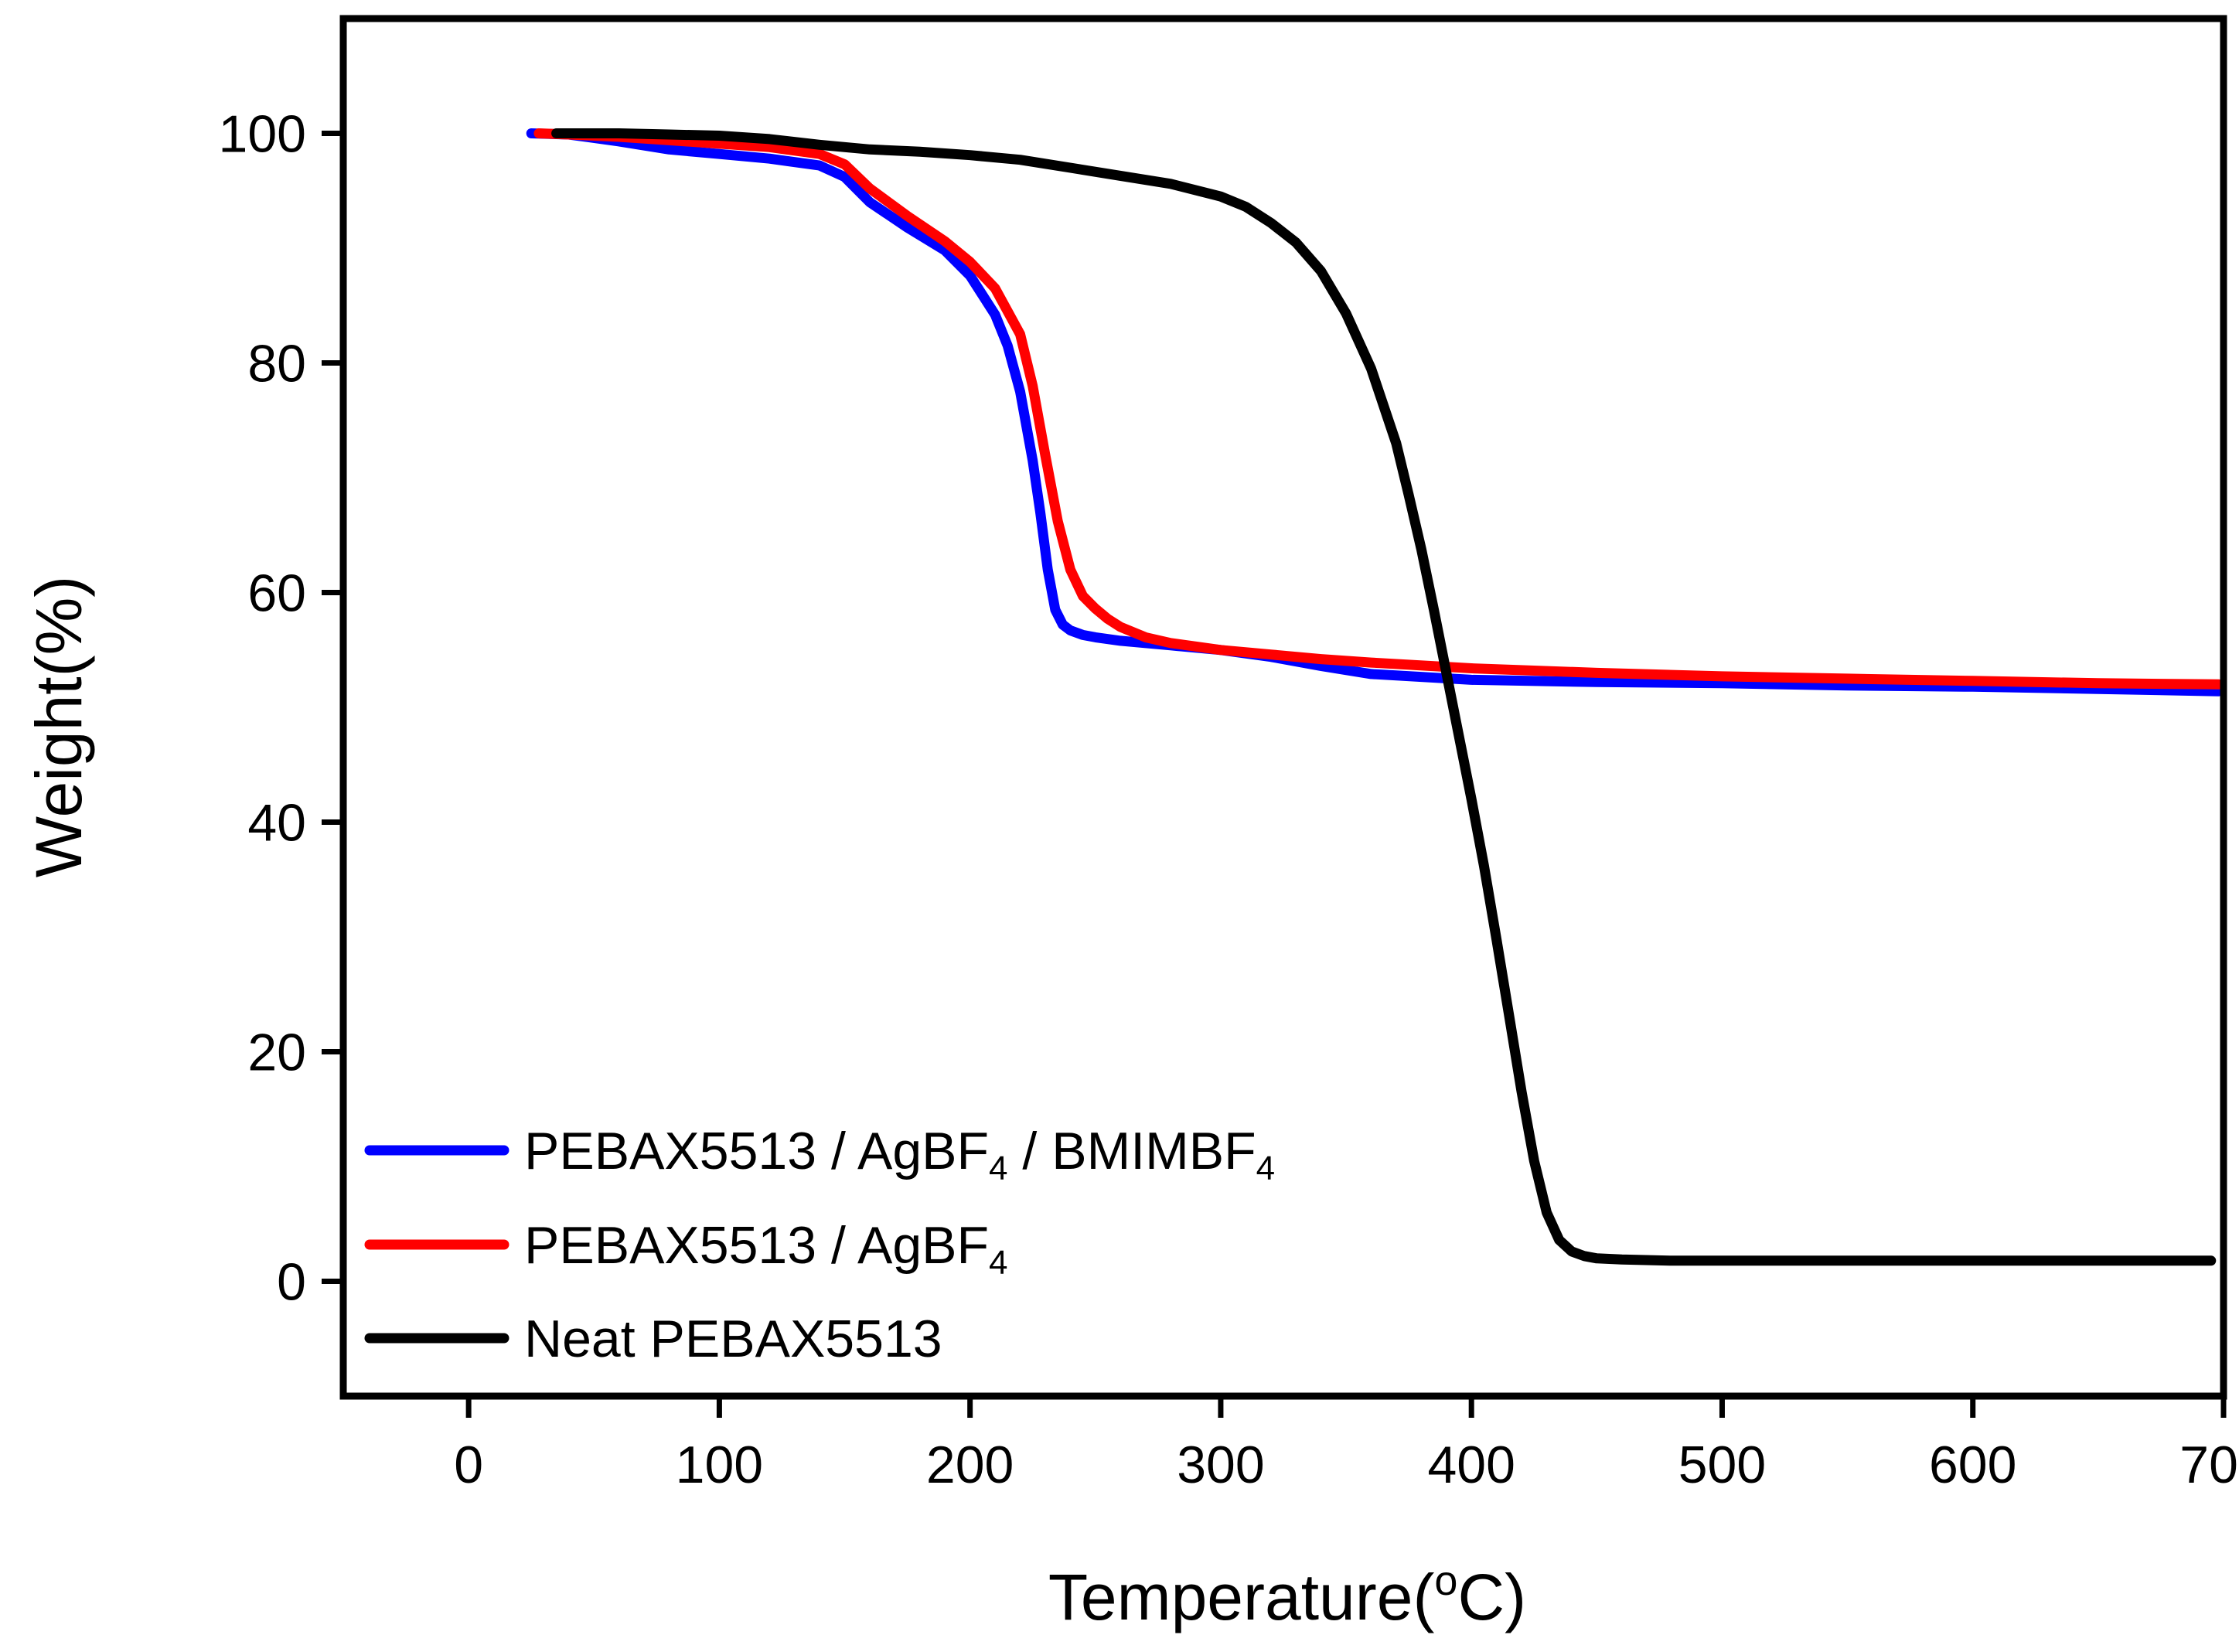  Describe the element at coordinates (733, 1339) in the screenshot. I see `legend-label-neat-pebax: Neat PEBAX5513` at that location.